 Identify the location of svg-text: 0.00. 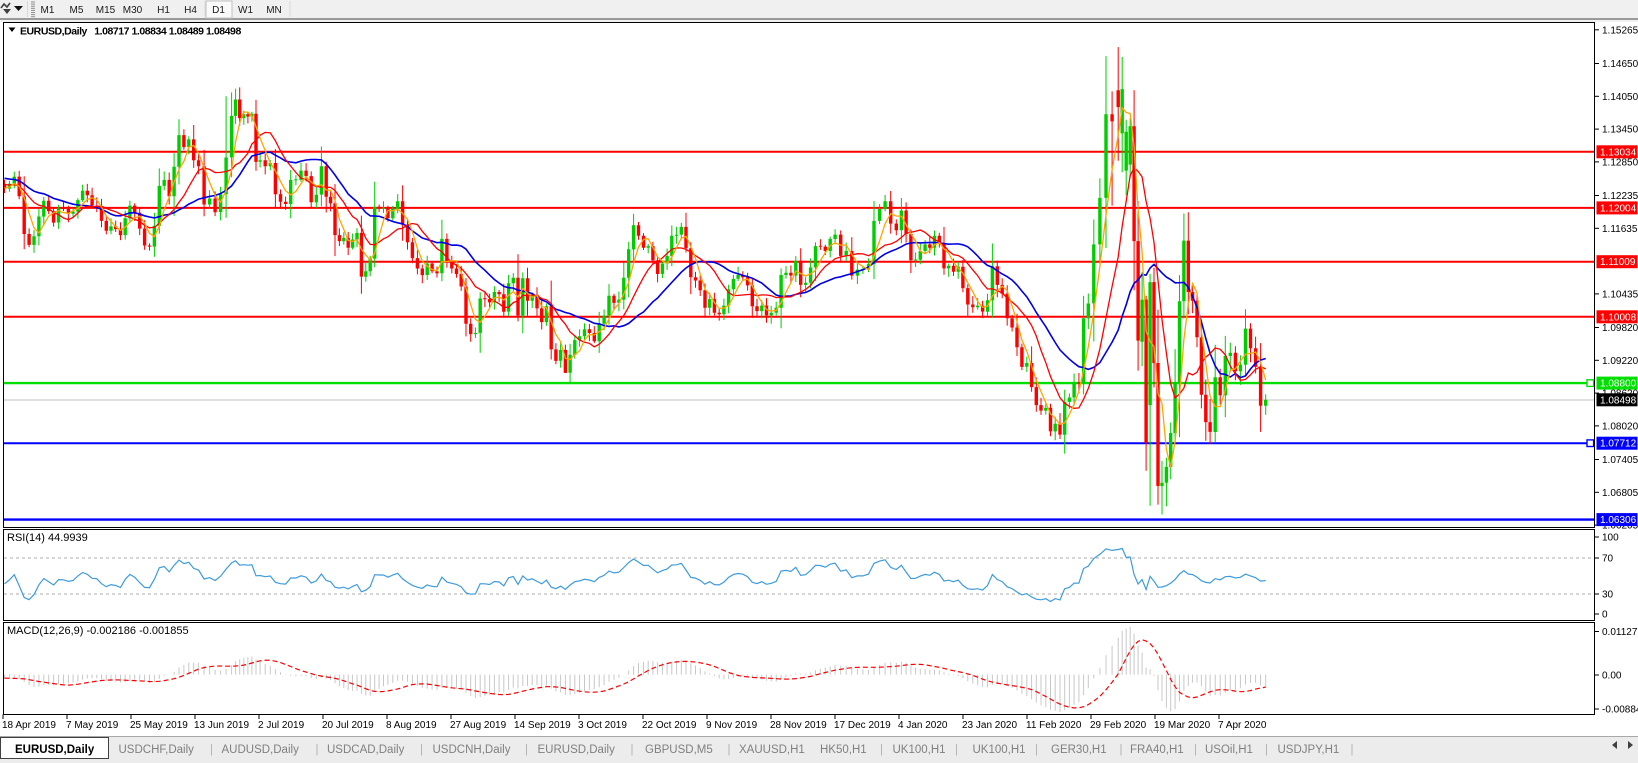
(1612, 676).